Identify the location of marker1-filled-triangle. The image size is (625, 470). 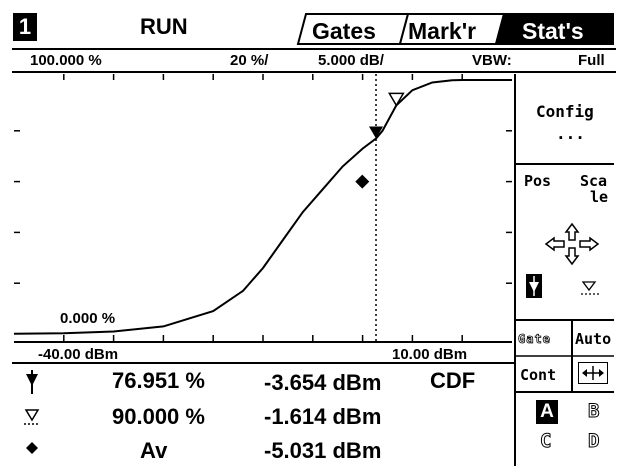
(376, 132).